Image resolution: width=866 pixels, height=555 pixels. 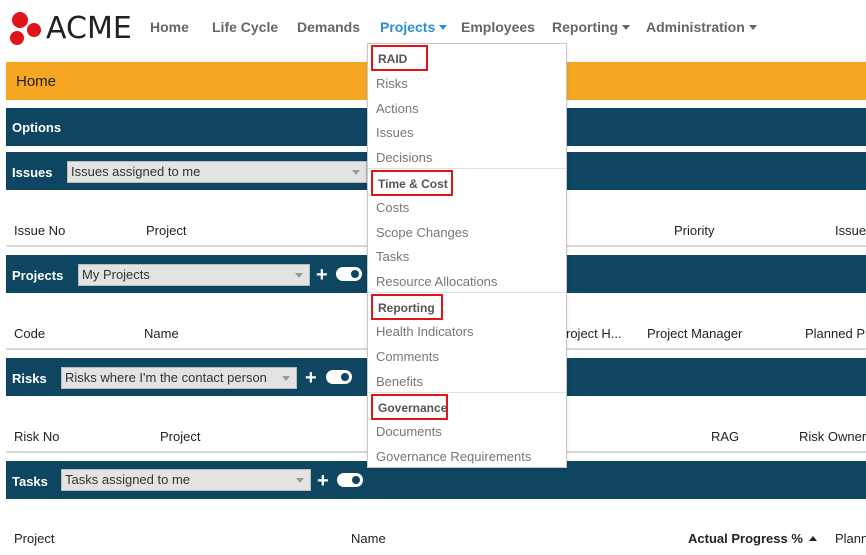 I want to click on projects-toggle, so click(x=349, y=274).